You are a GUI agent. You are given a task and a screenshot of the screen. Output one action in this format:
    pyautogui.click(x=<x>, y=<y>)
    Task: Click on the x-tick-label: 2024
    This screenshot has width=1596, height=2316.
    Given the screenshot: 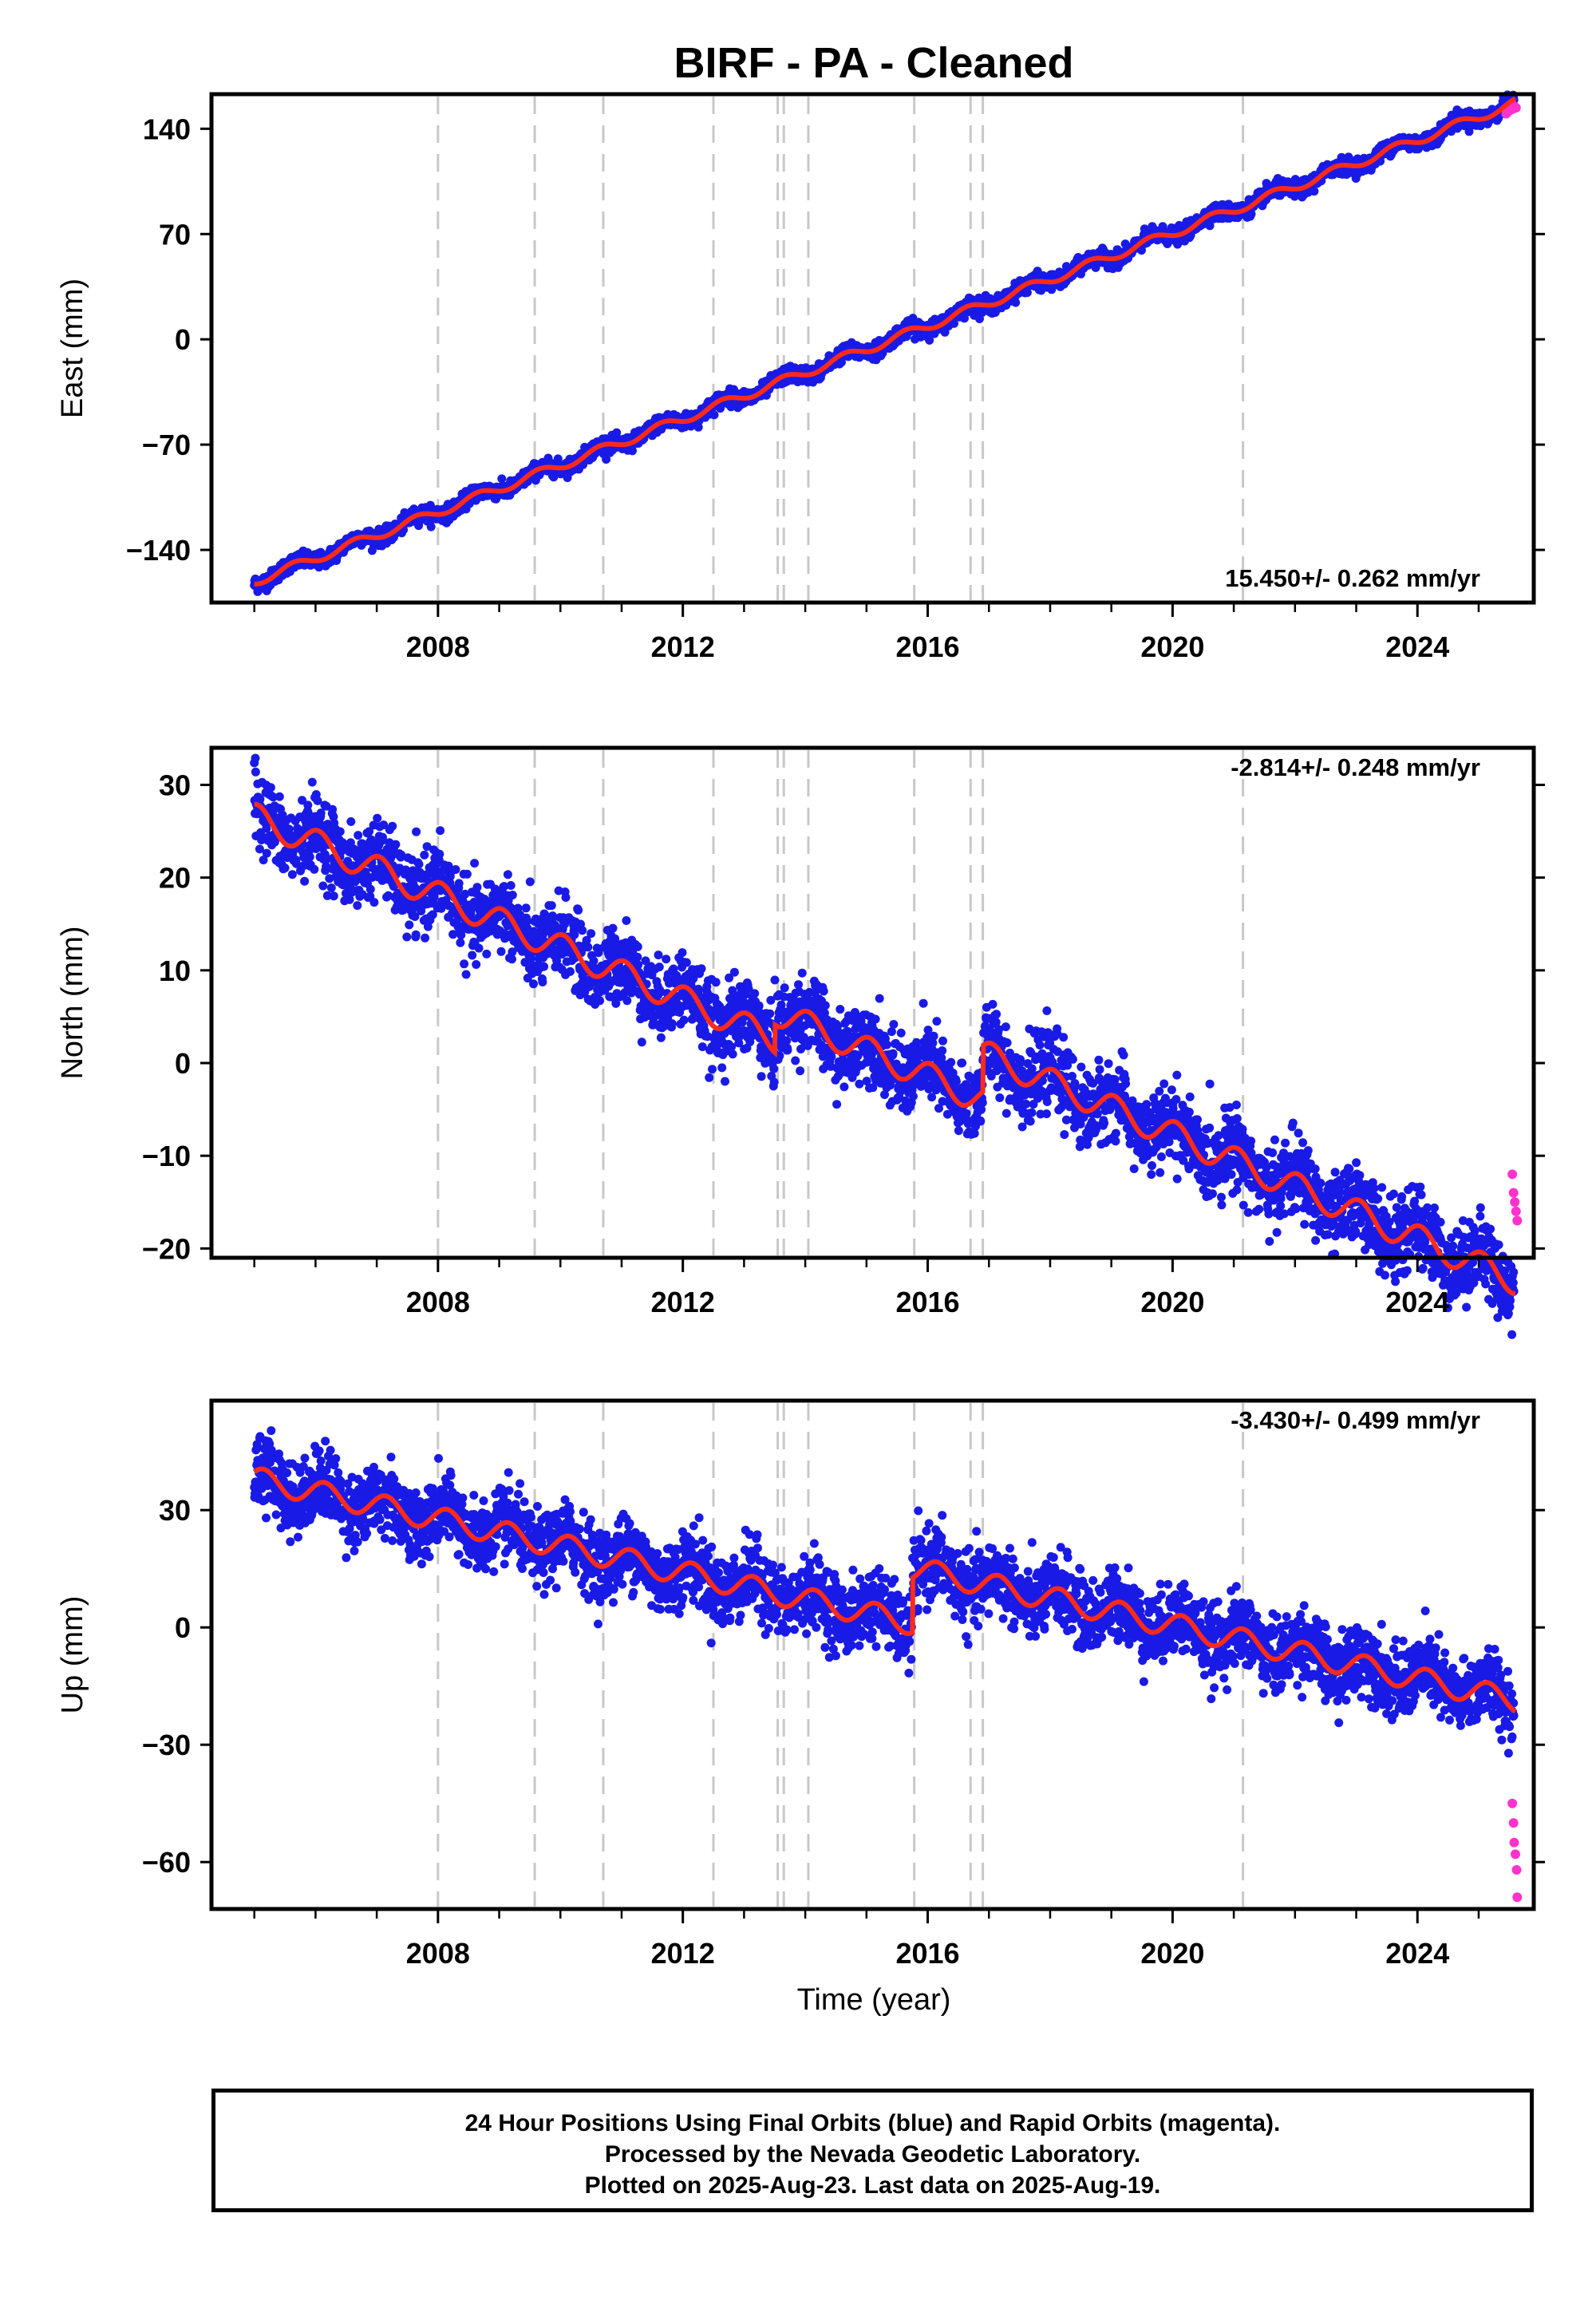 What is the action you would take?
    pyautogui.click(x=1417, y=646)
    